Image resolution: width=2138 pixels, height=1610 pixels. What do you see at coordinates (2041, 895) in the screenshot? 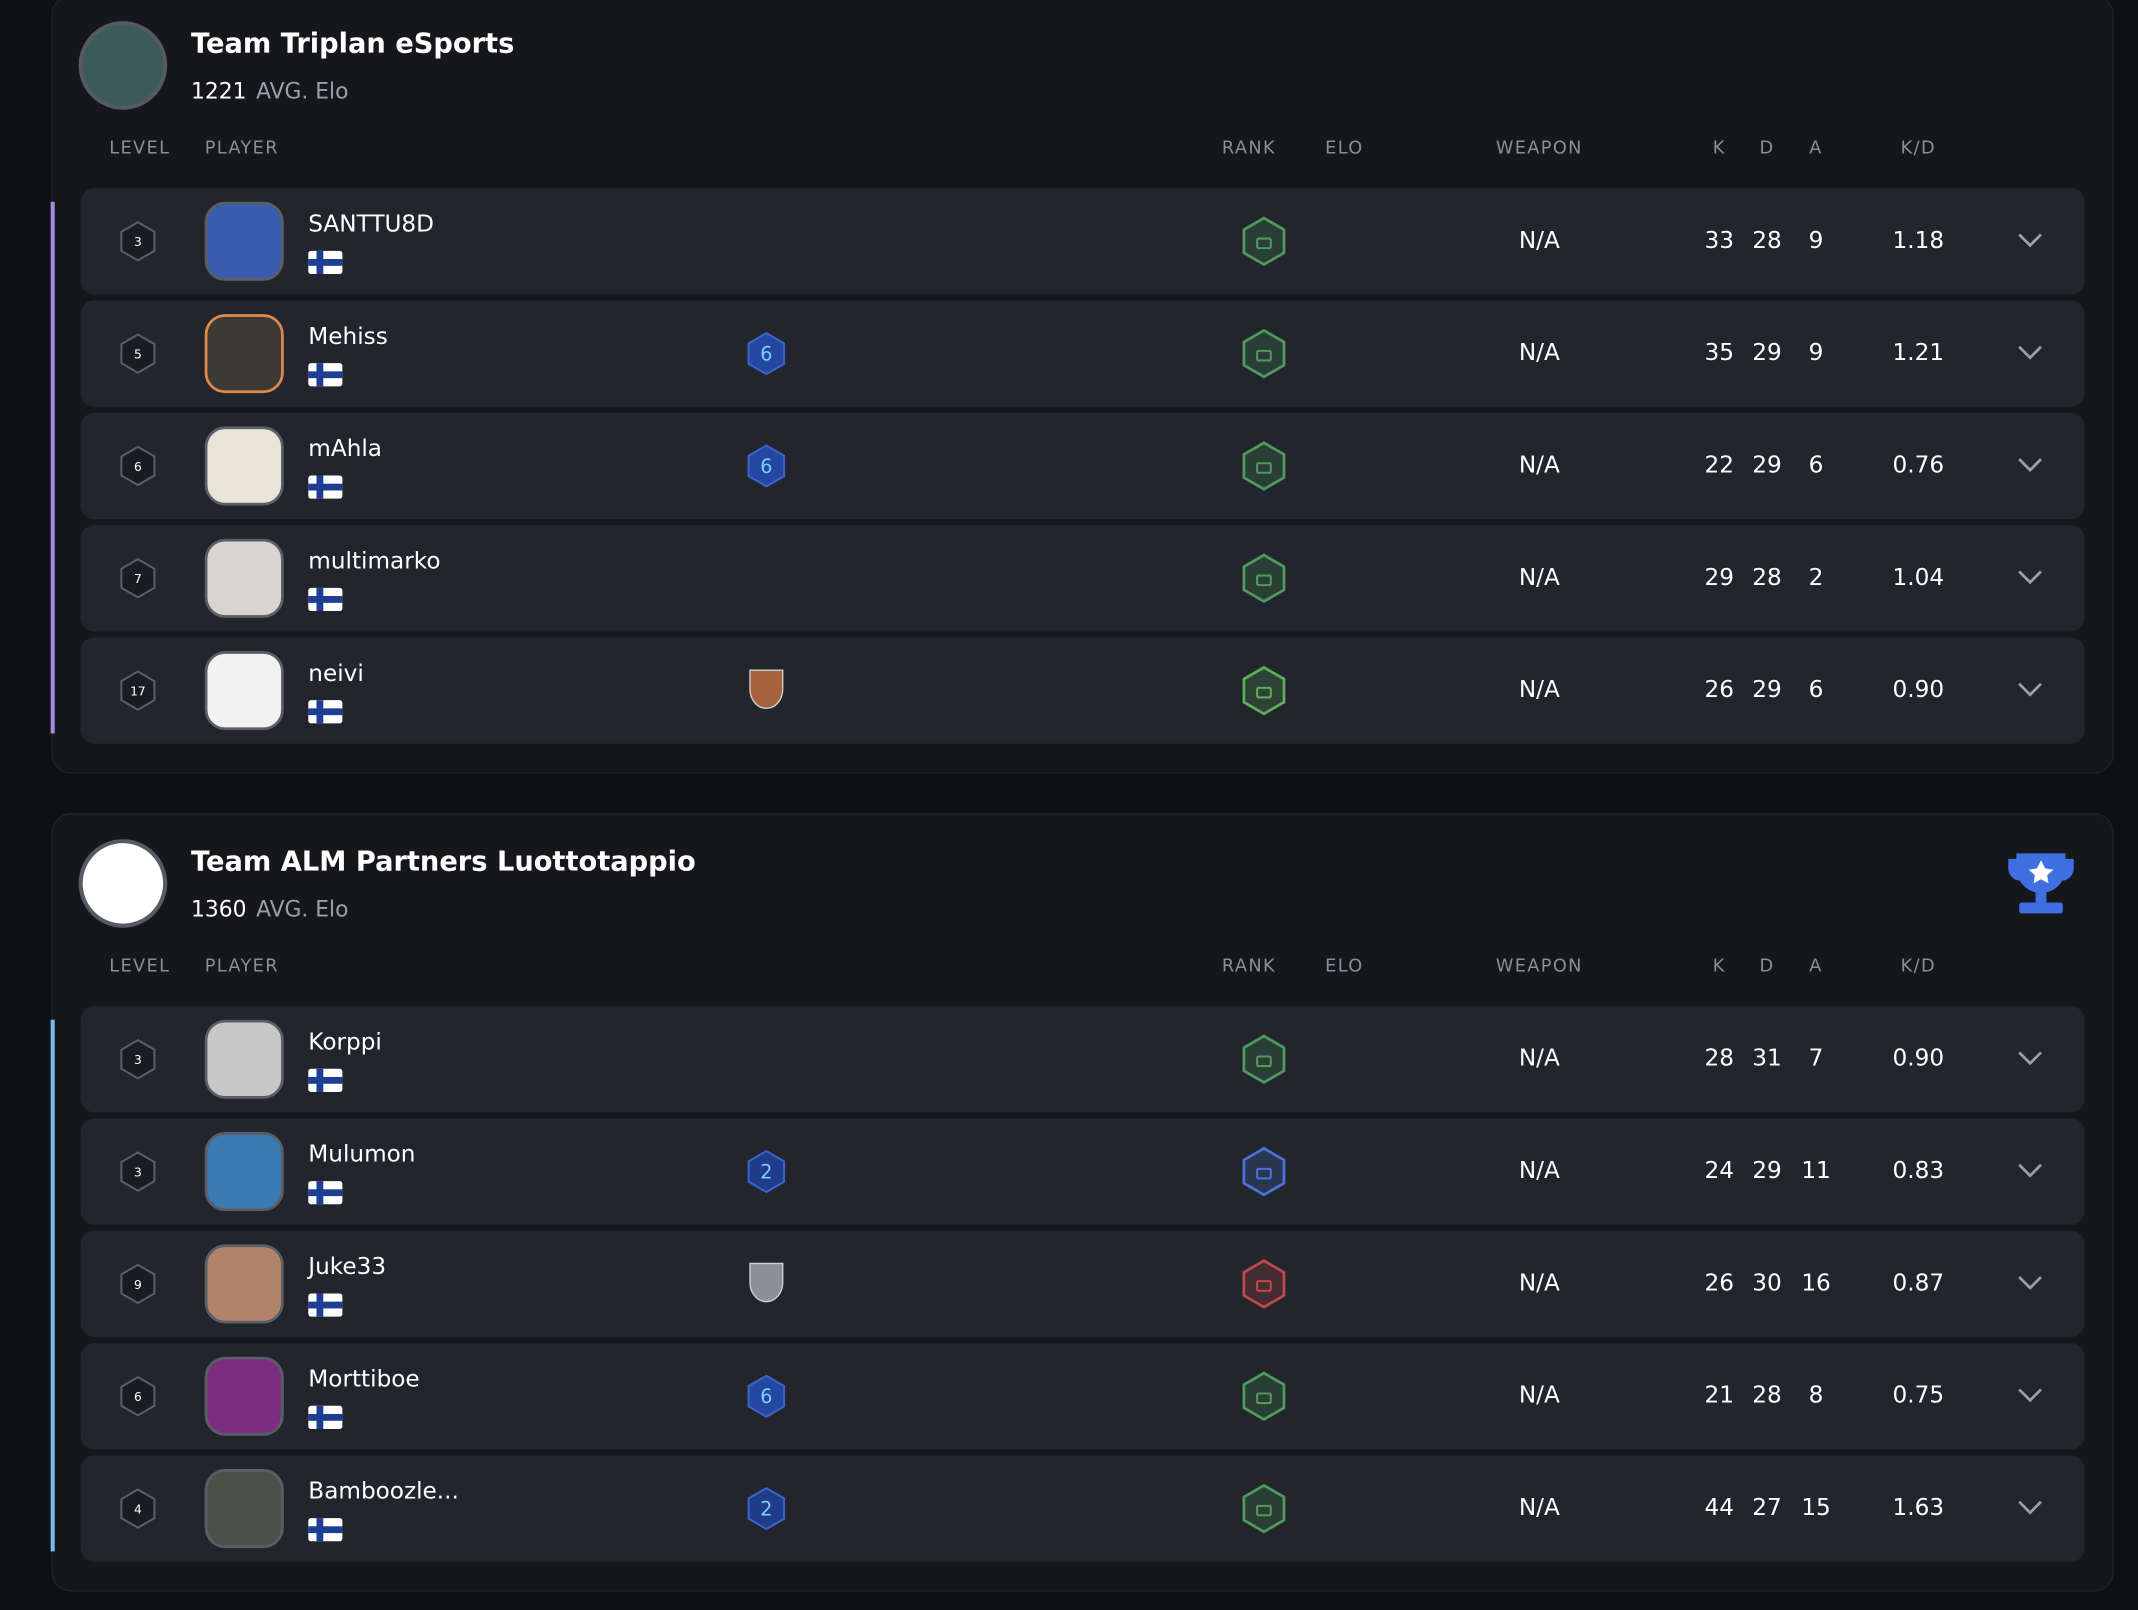
I see `trophy-stem` at bounding box center [2041, 895].